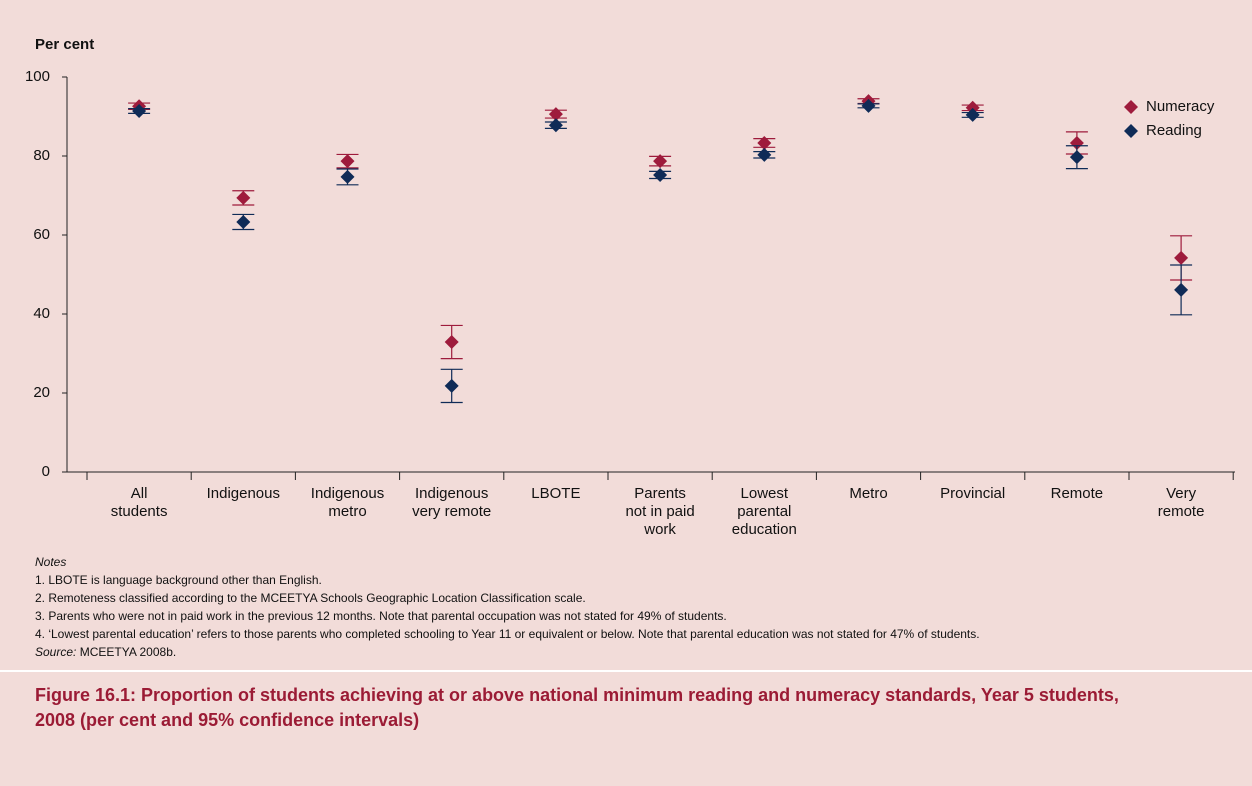 The width and height of the screenshot is (1252, 786). I want to click on x-tick-label: Very remote, so click(1181, 502).